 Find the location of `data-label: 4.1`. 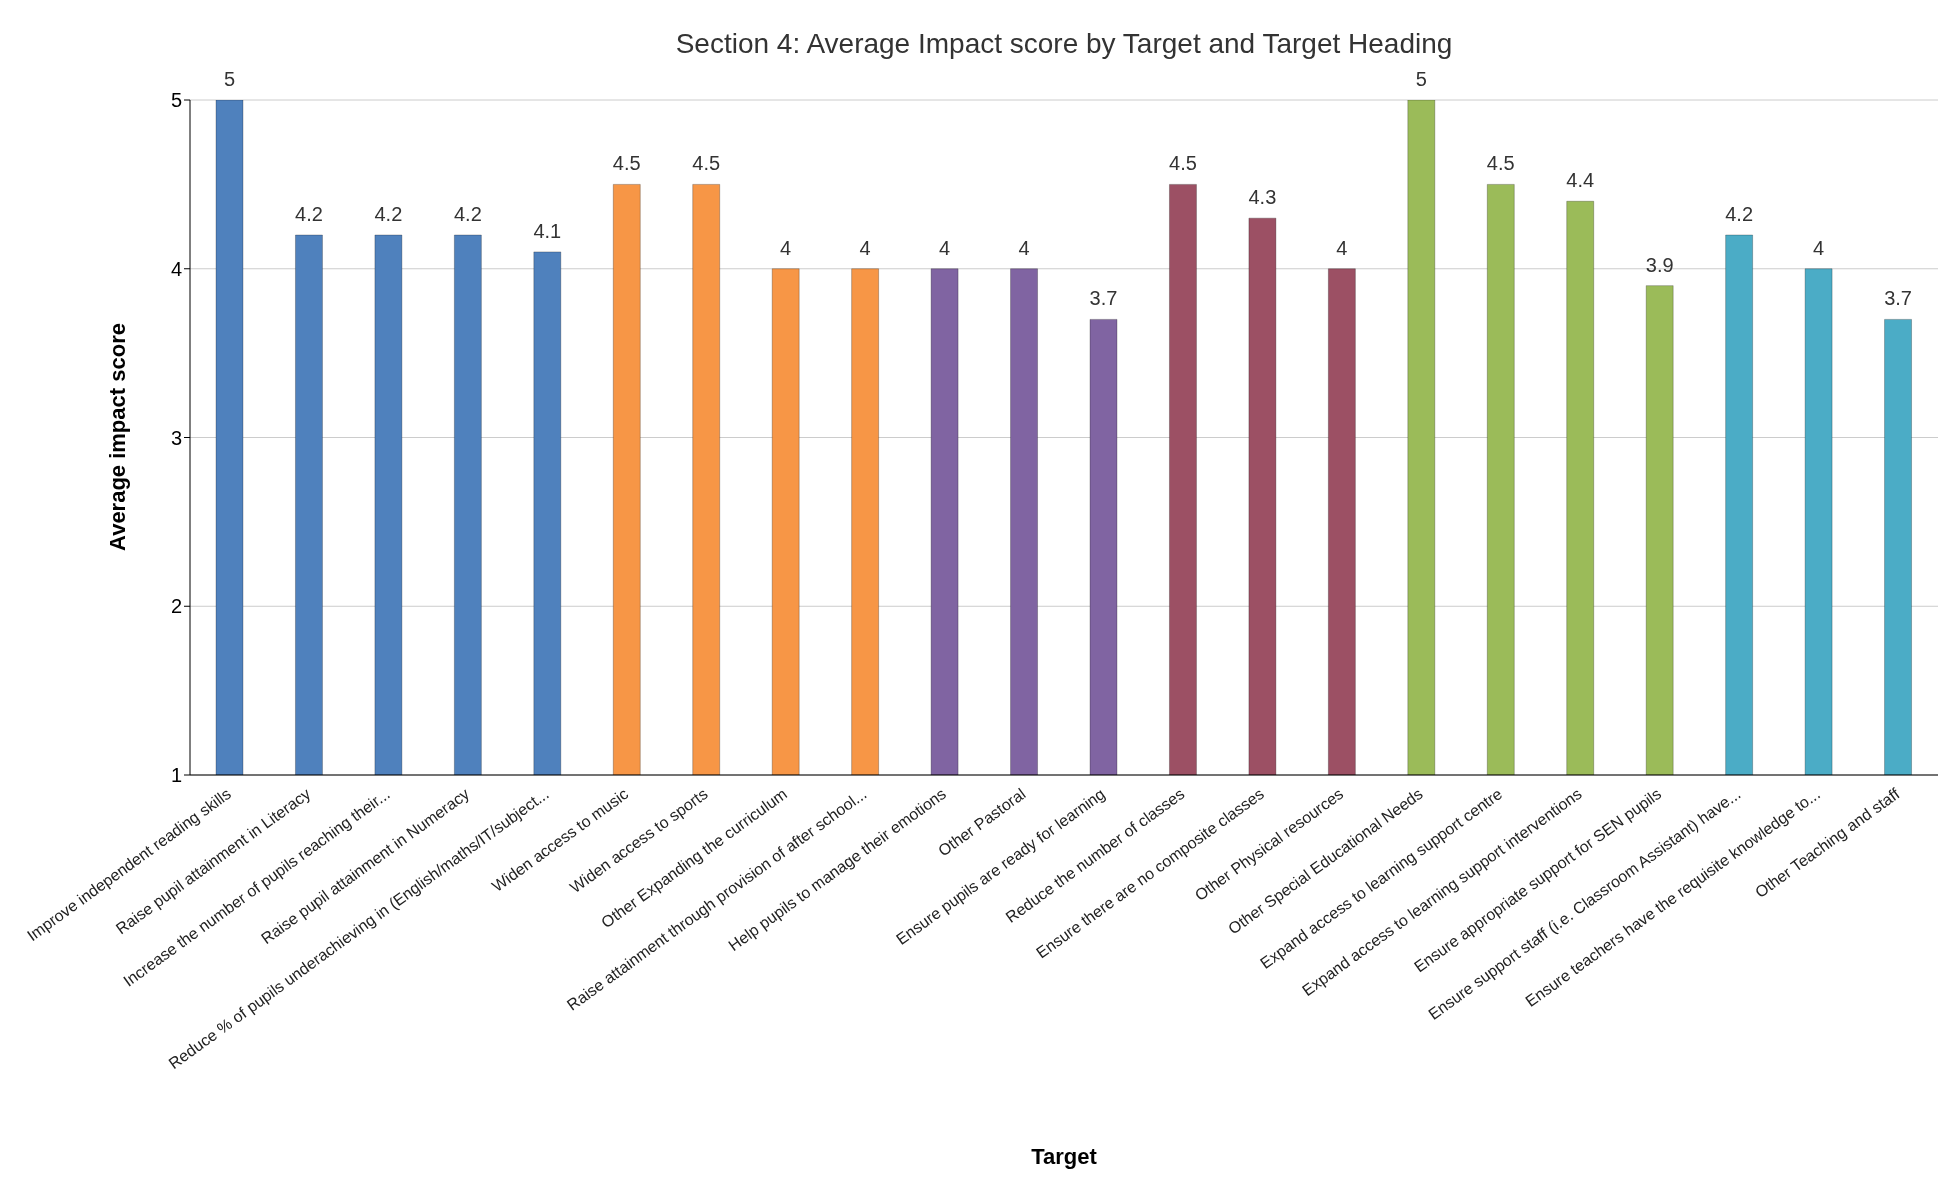

data-label: 4.1 is located at coordinates (547, 230).